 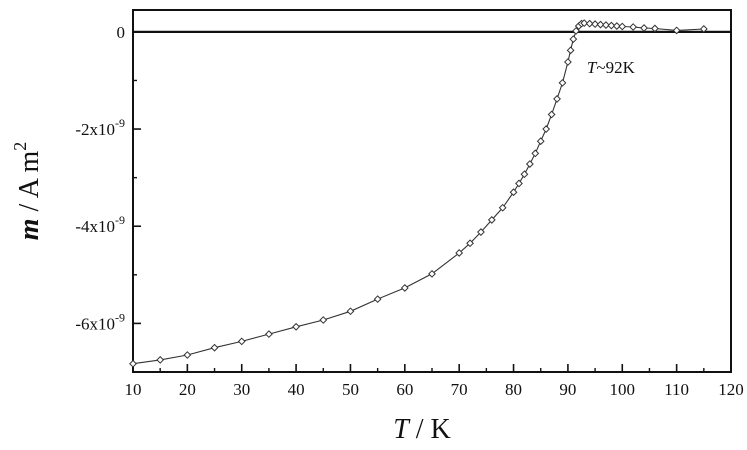 What do you see at coordinates (133, 389) in the screenshot?
I see `x-tick-label: 10` at bounding box center [133, 389].